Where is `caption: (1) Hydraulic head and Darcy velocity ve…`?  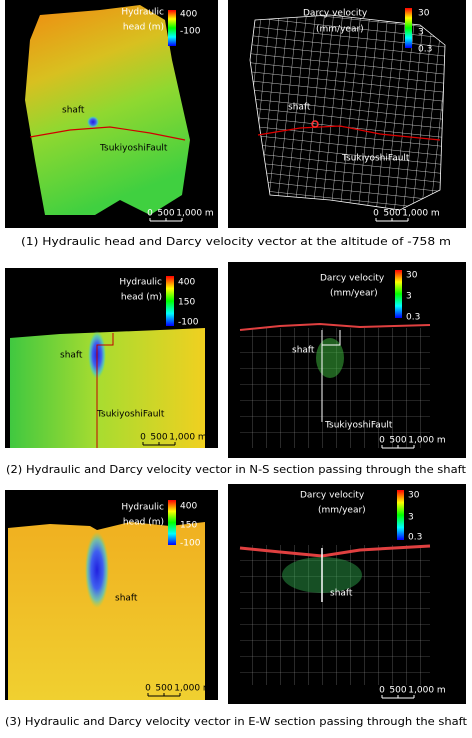 caption: (1) Hydraulic head and Darcy velocity ve… is located at coordinates (236, 242).